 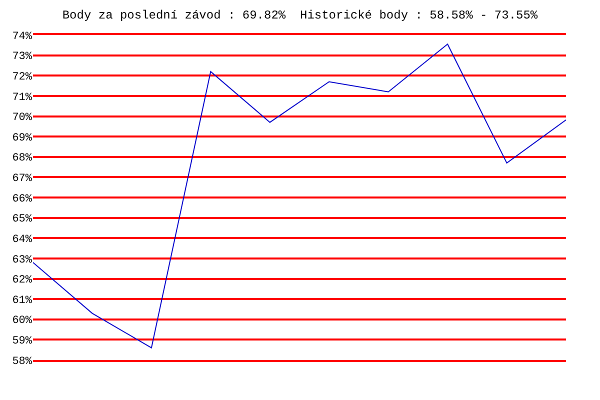 I want to click on y-tick-label: 63%, so click(x=22, y=260).